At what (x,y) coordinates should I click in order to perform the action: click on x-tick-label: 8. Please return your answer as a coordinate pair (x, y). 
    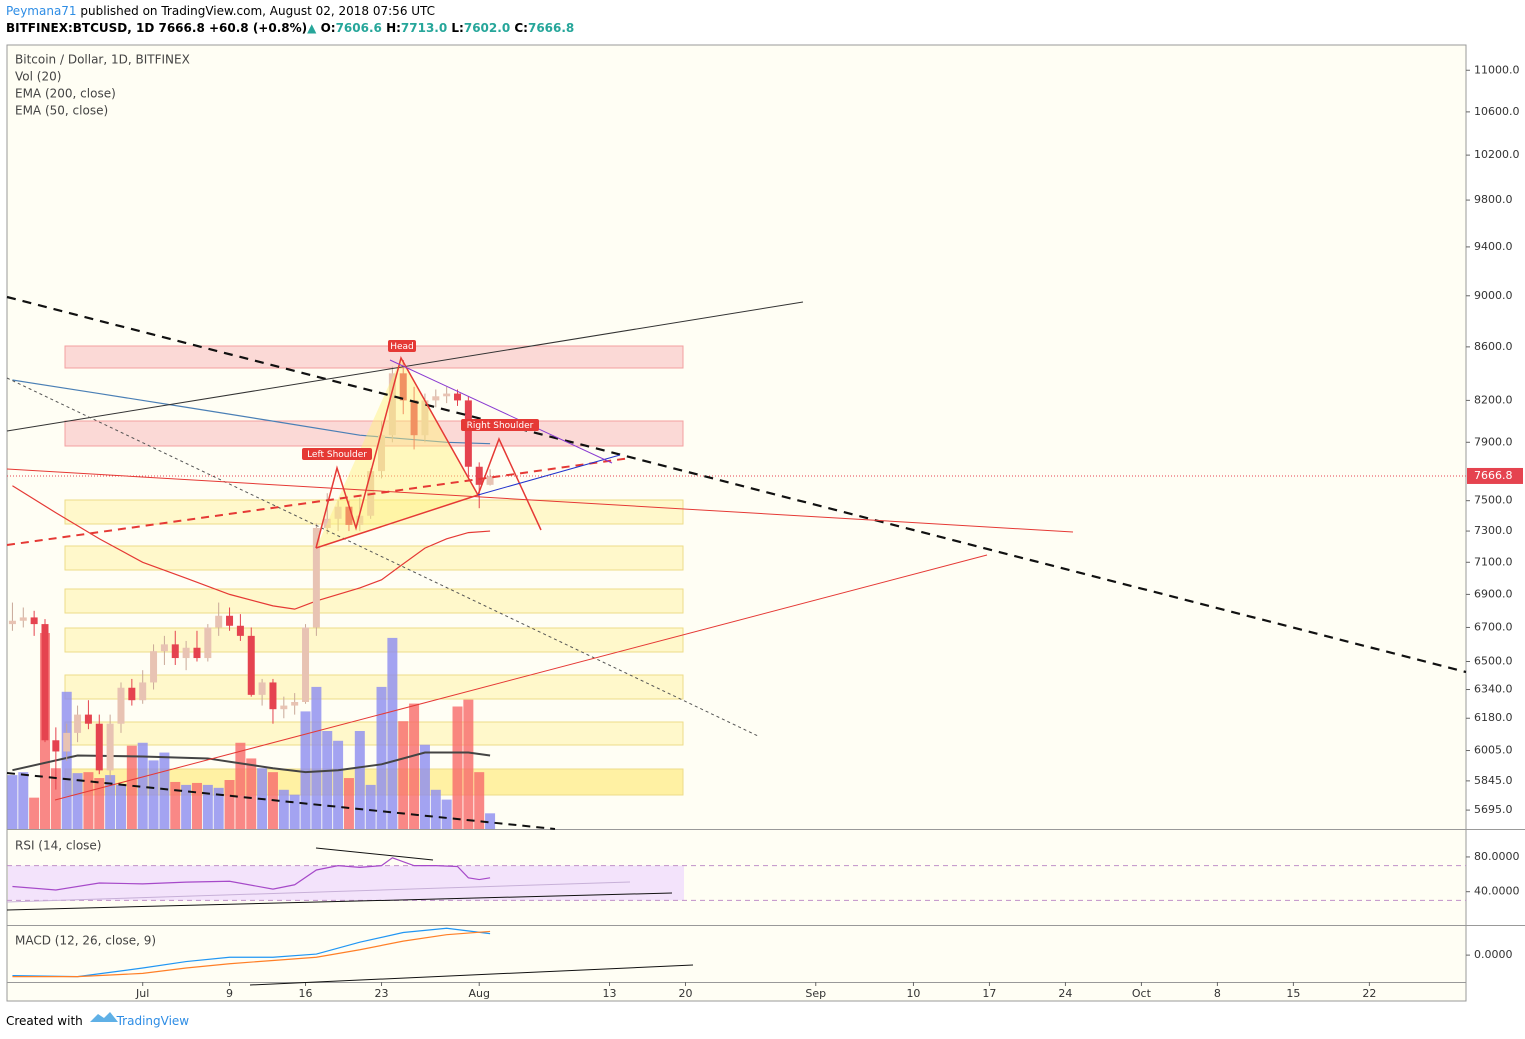
    Looking at the image, I should click on (1217, 993).